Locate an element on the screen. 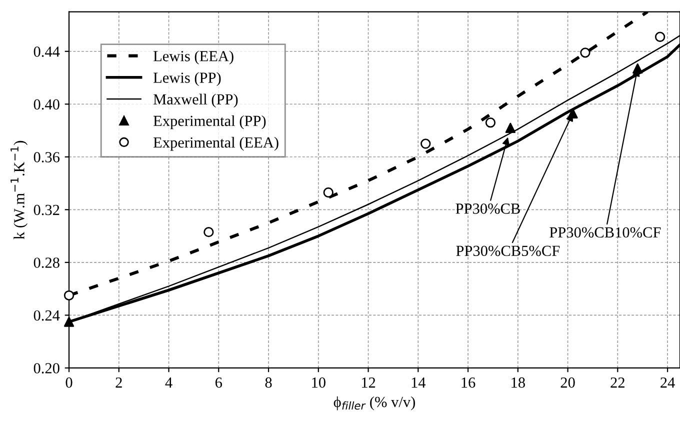 Image resolution: width=680 pixels, height=421 pixels. y-tick-label: 0.44 is located at coordinates (47, 51).